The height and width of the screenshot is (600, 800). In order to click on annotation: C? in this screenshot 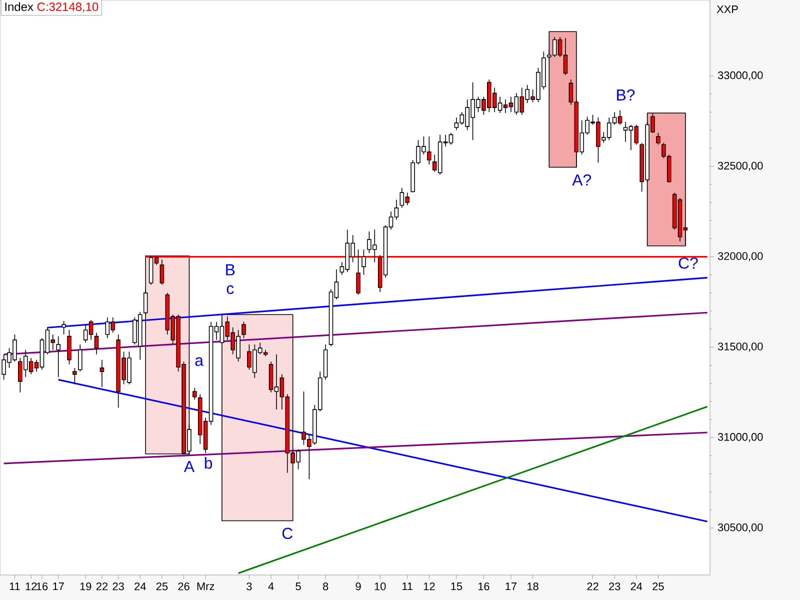, I will do `click(688, 263)`.